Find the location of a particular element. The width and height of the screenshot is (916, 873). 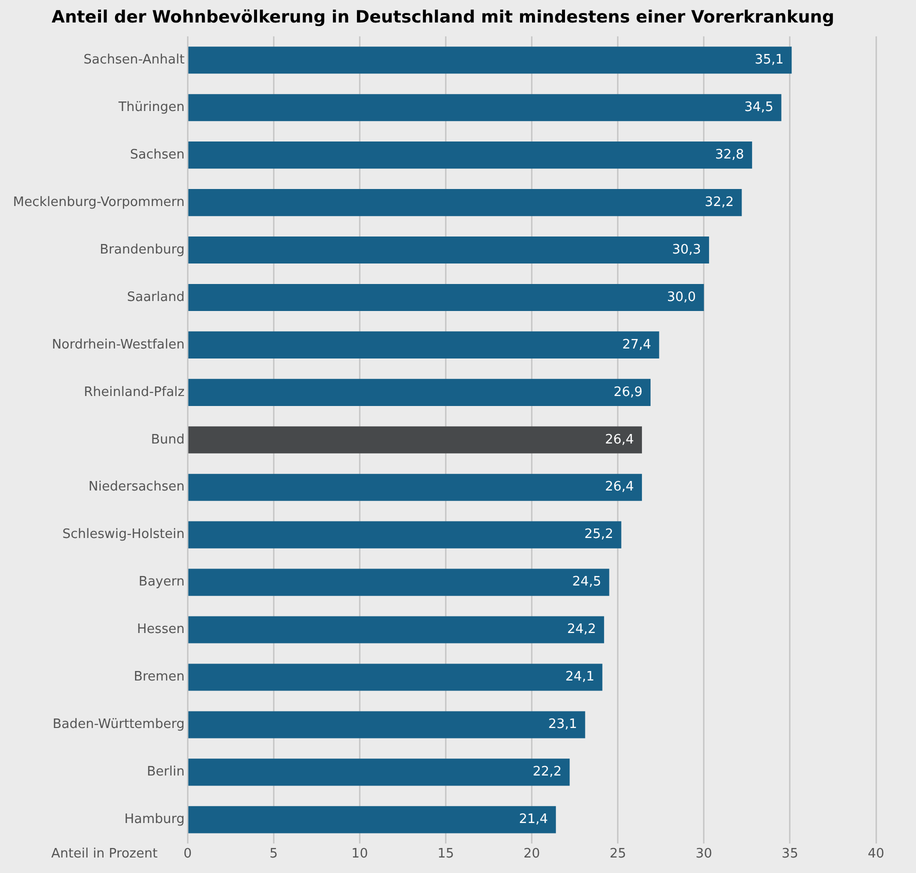

x-tick-label: 40 is located at coordinates (876, 854).